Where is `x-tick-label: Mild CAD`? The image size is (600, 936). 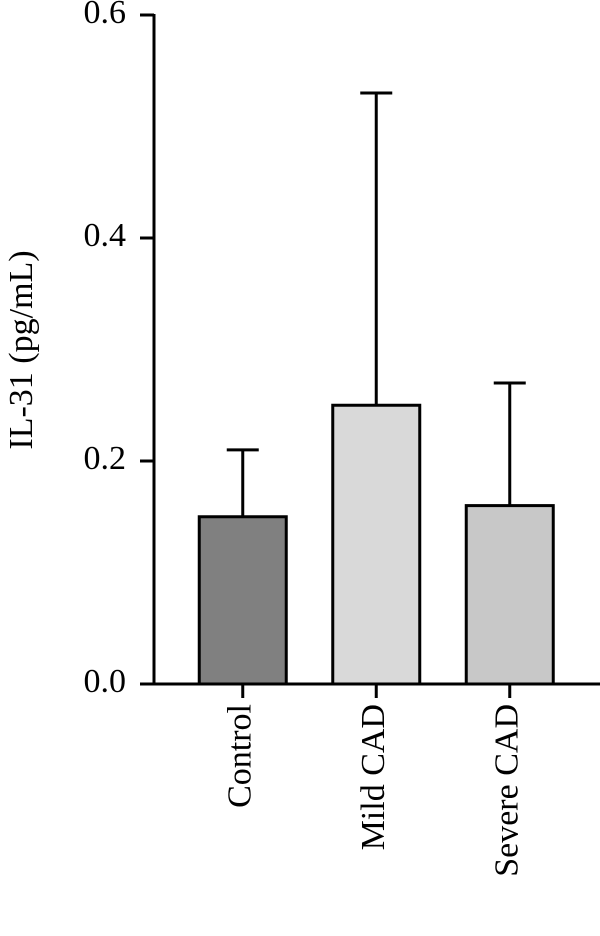
x-tick-label: Mild CAD is located at coordinates (373, 777).